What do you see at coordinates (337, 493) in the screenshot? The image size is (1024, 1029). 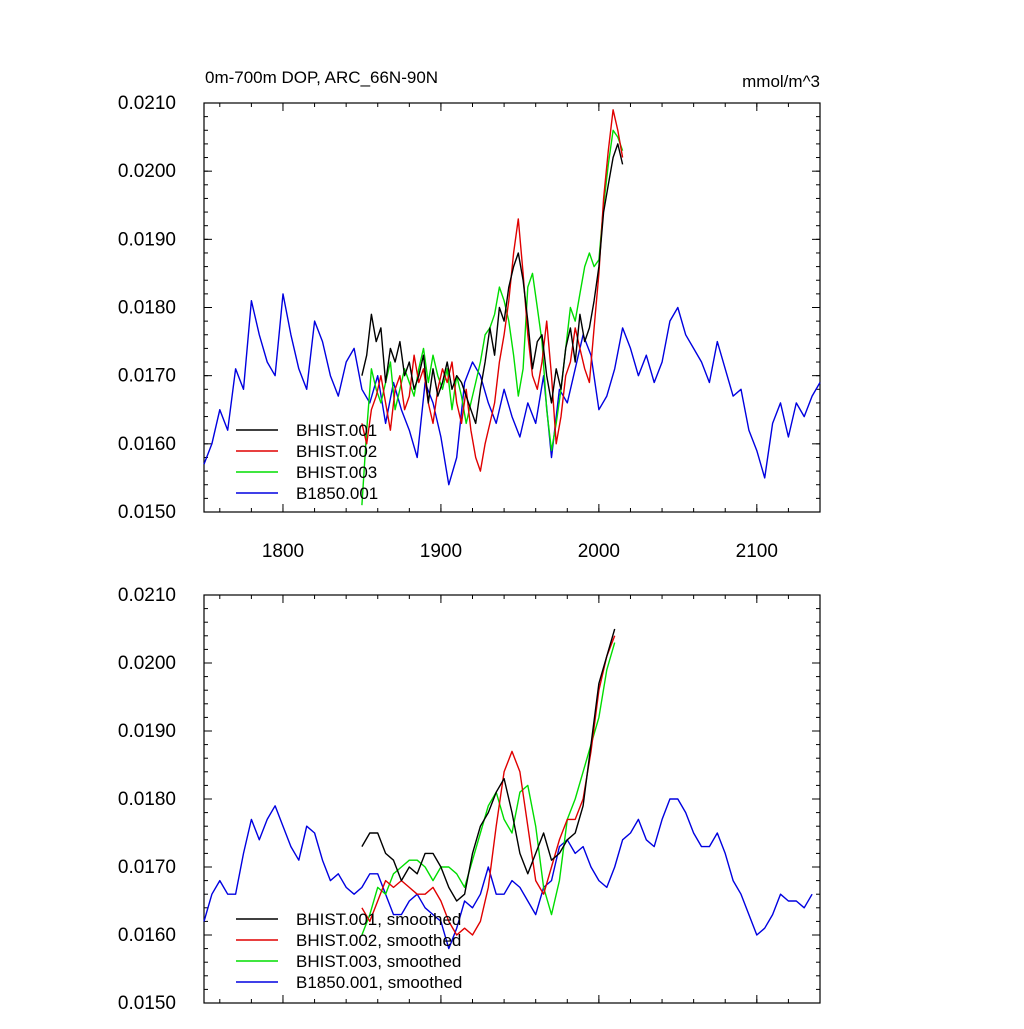 I see `legend-label-b1850-001: B1850.001` at bounding box center [337, 493].